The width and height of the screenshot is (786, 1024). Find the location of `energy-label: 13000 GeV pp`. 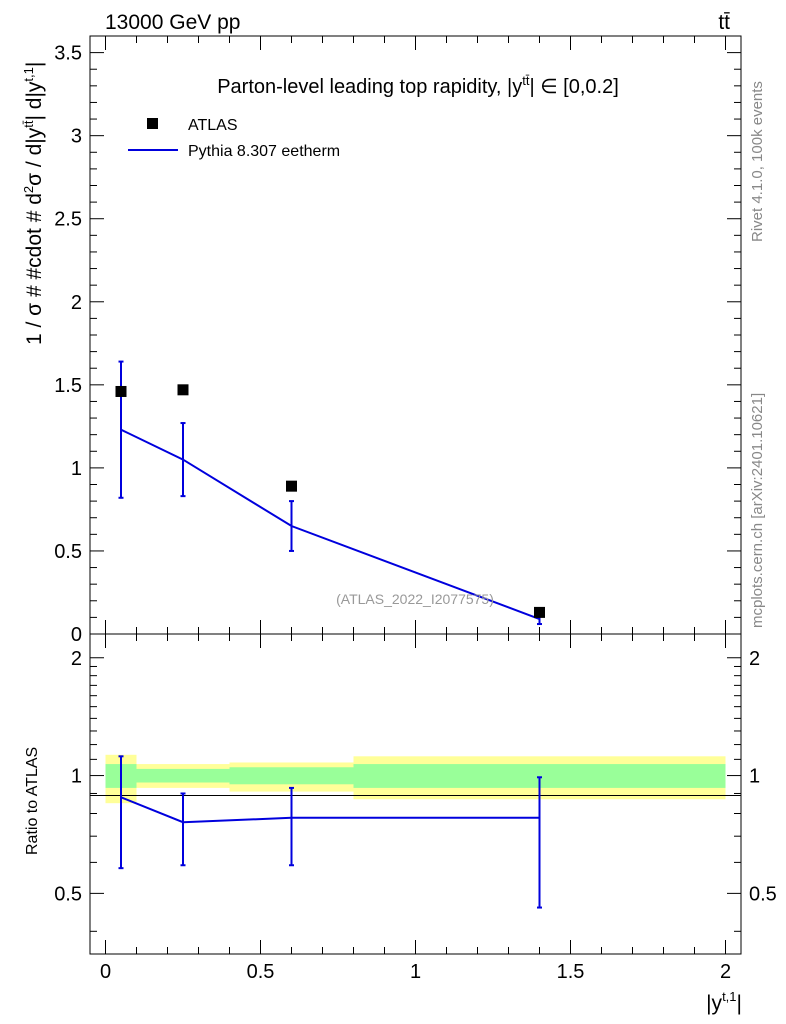

energy-label: 13000 GeV pp is located at coordinates (172, 22).